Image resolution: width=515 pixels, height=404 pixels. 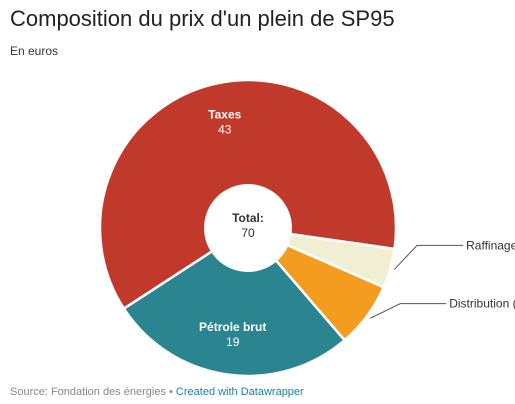 I want to click on donut-hole, so click(x=248, y=228).